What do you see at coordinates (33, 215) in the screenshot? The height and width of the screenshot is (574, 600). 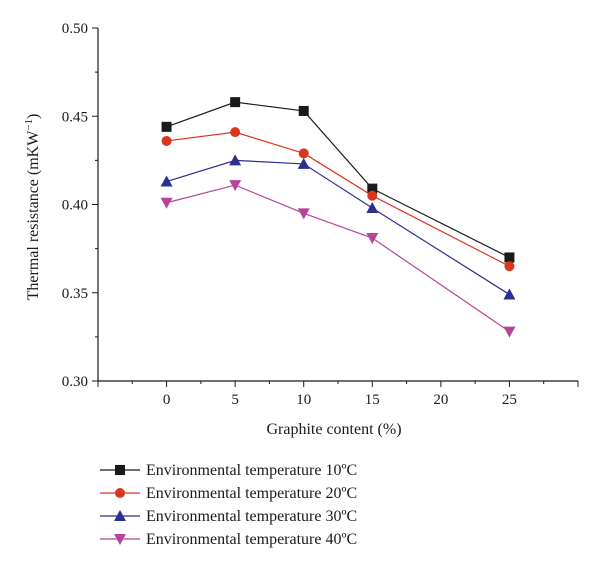 I see `y-axis-title-main: Thermal resistance (mKW` at bounding box center [33, 215].